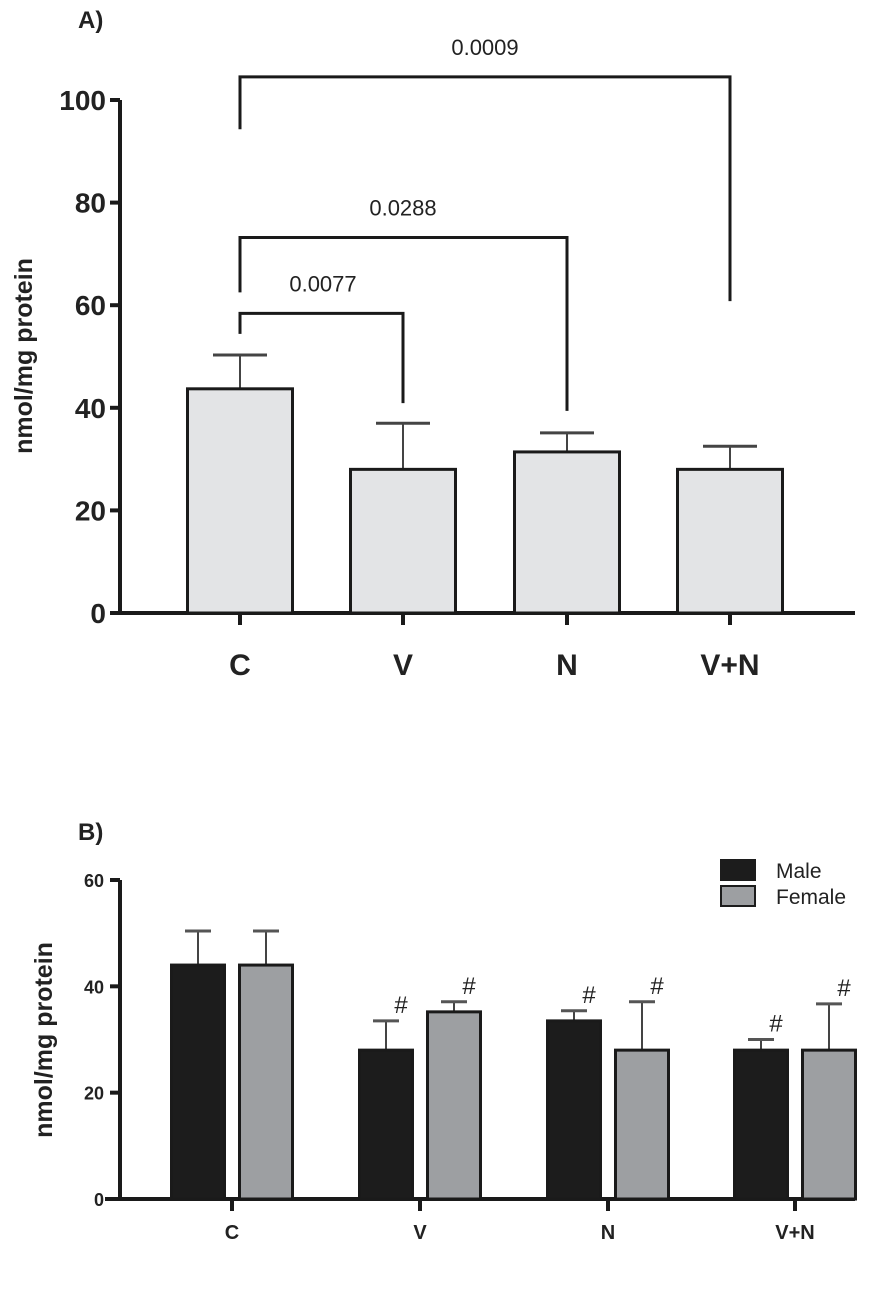 The image size is (879, 1306). Describe the element at coordinates (403, 541) in the screenshot. I see `bar-V` at that location.